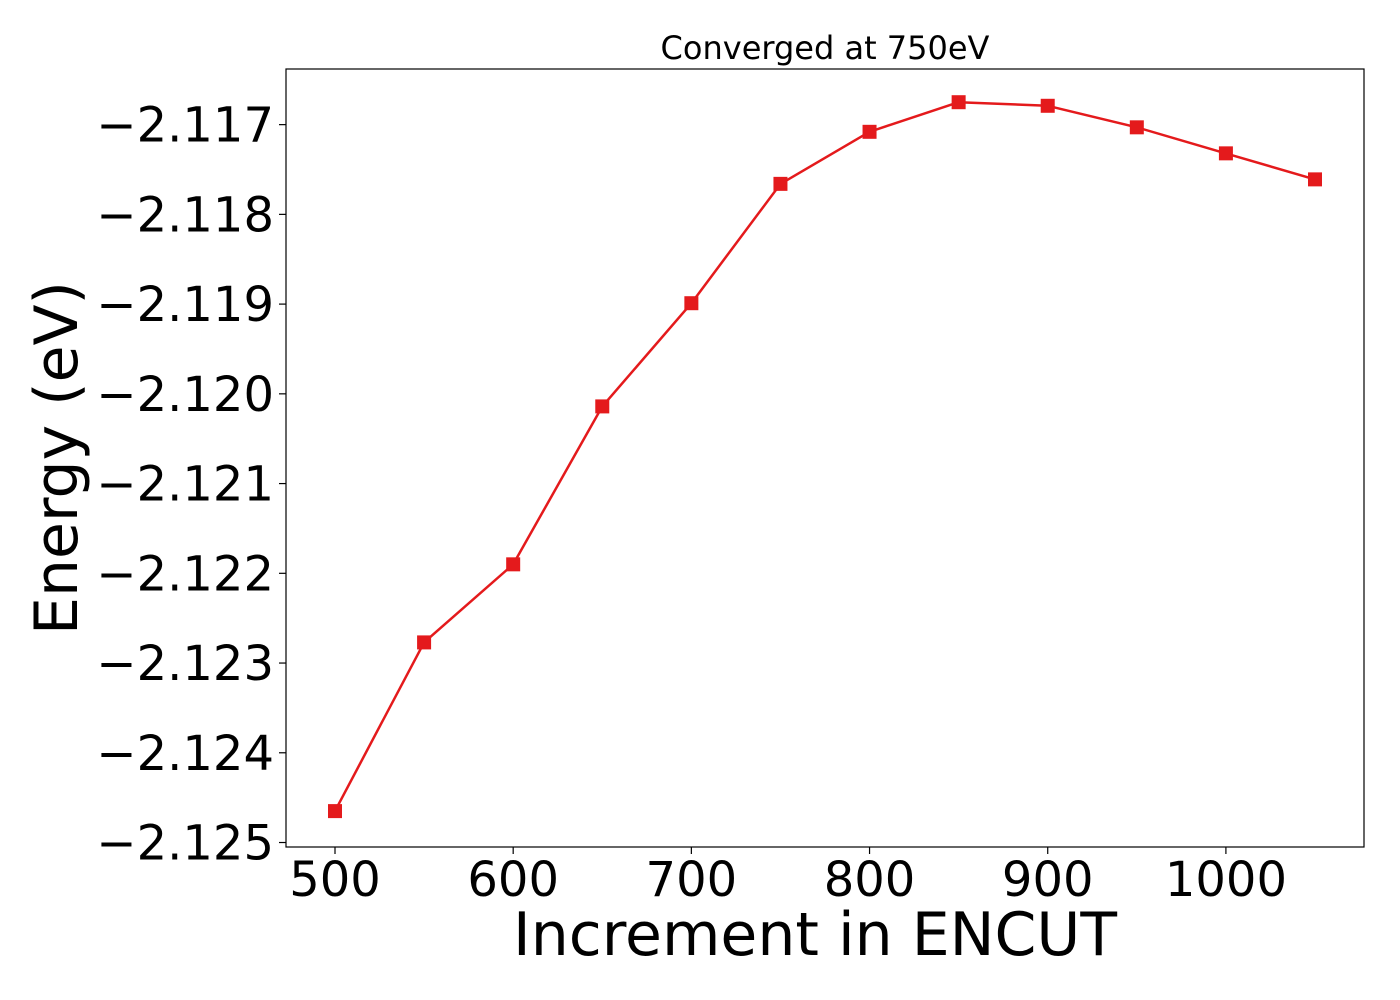 This screenshot has width=1400, height=1000. Describe the element at coordinates (185, 305) in the screenshot. I see `y-tick-label: −2.119` at that location.